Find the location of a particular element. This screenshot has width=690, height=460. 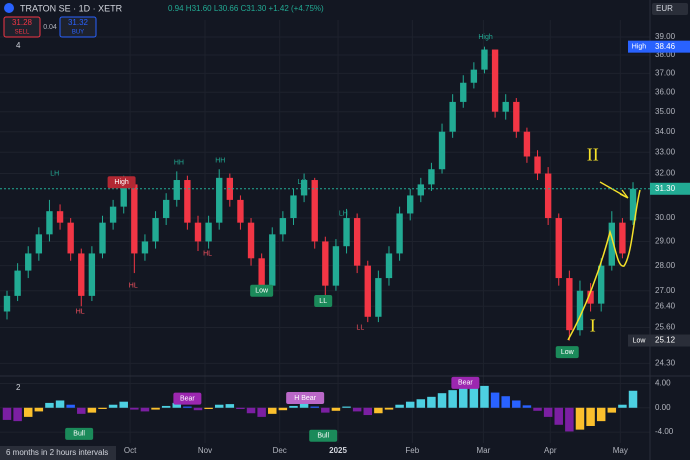

symbol-icon is located at coordinates (9, 8).